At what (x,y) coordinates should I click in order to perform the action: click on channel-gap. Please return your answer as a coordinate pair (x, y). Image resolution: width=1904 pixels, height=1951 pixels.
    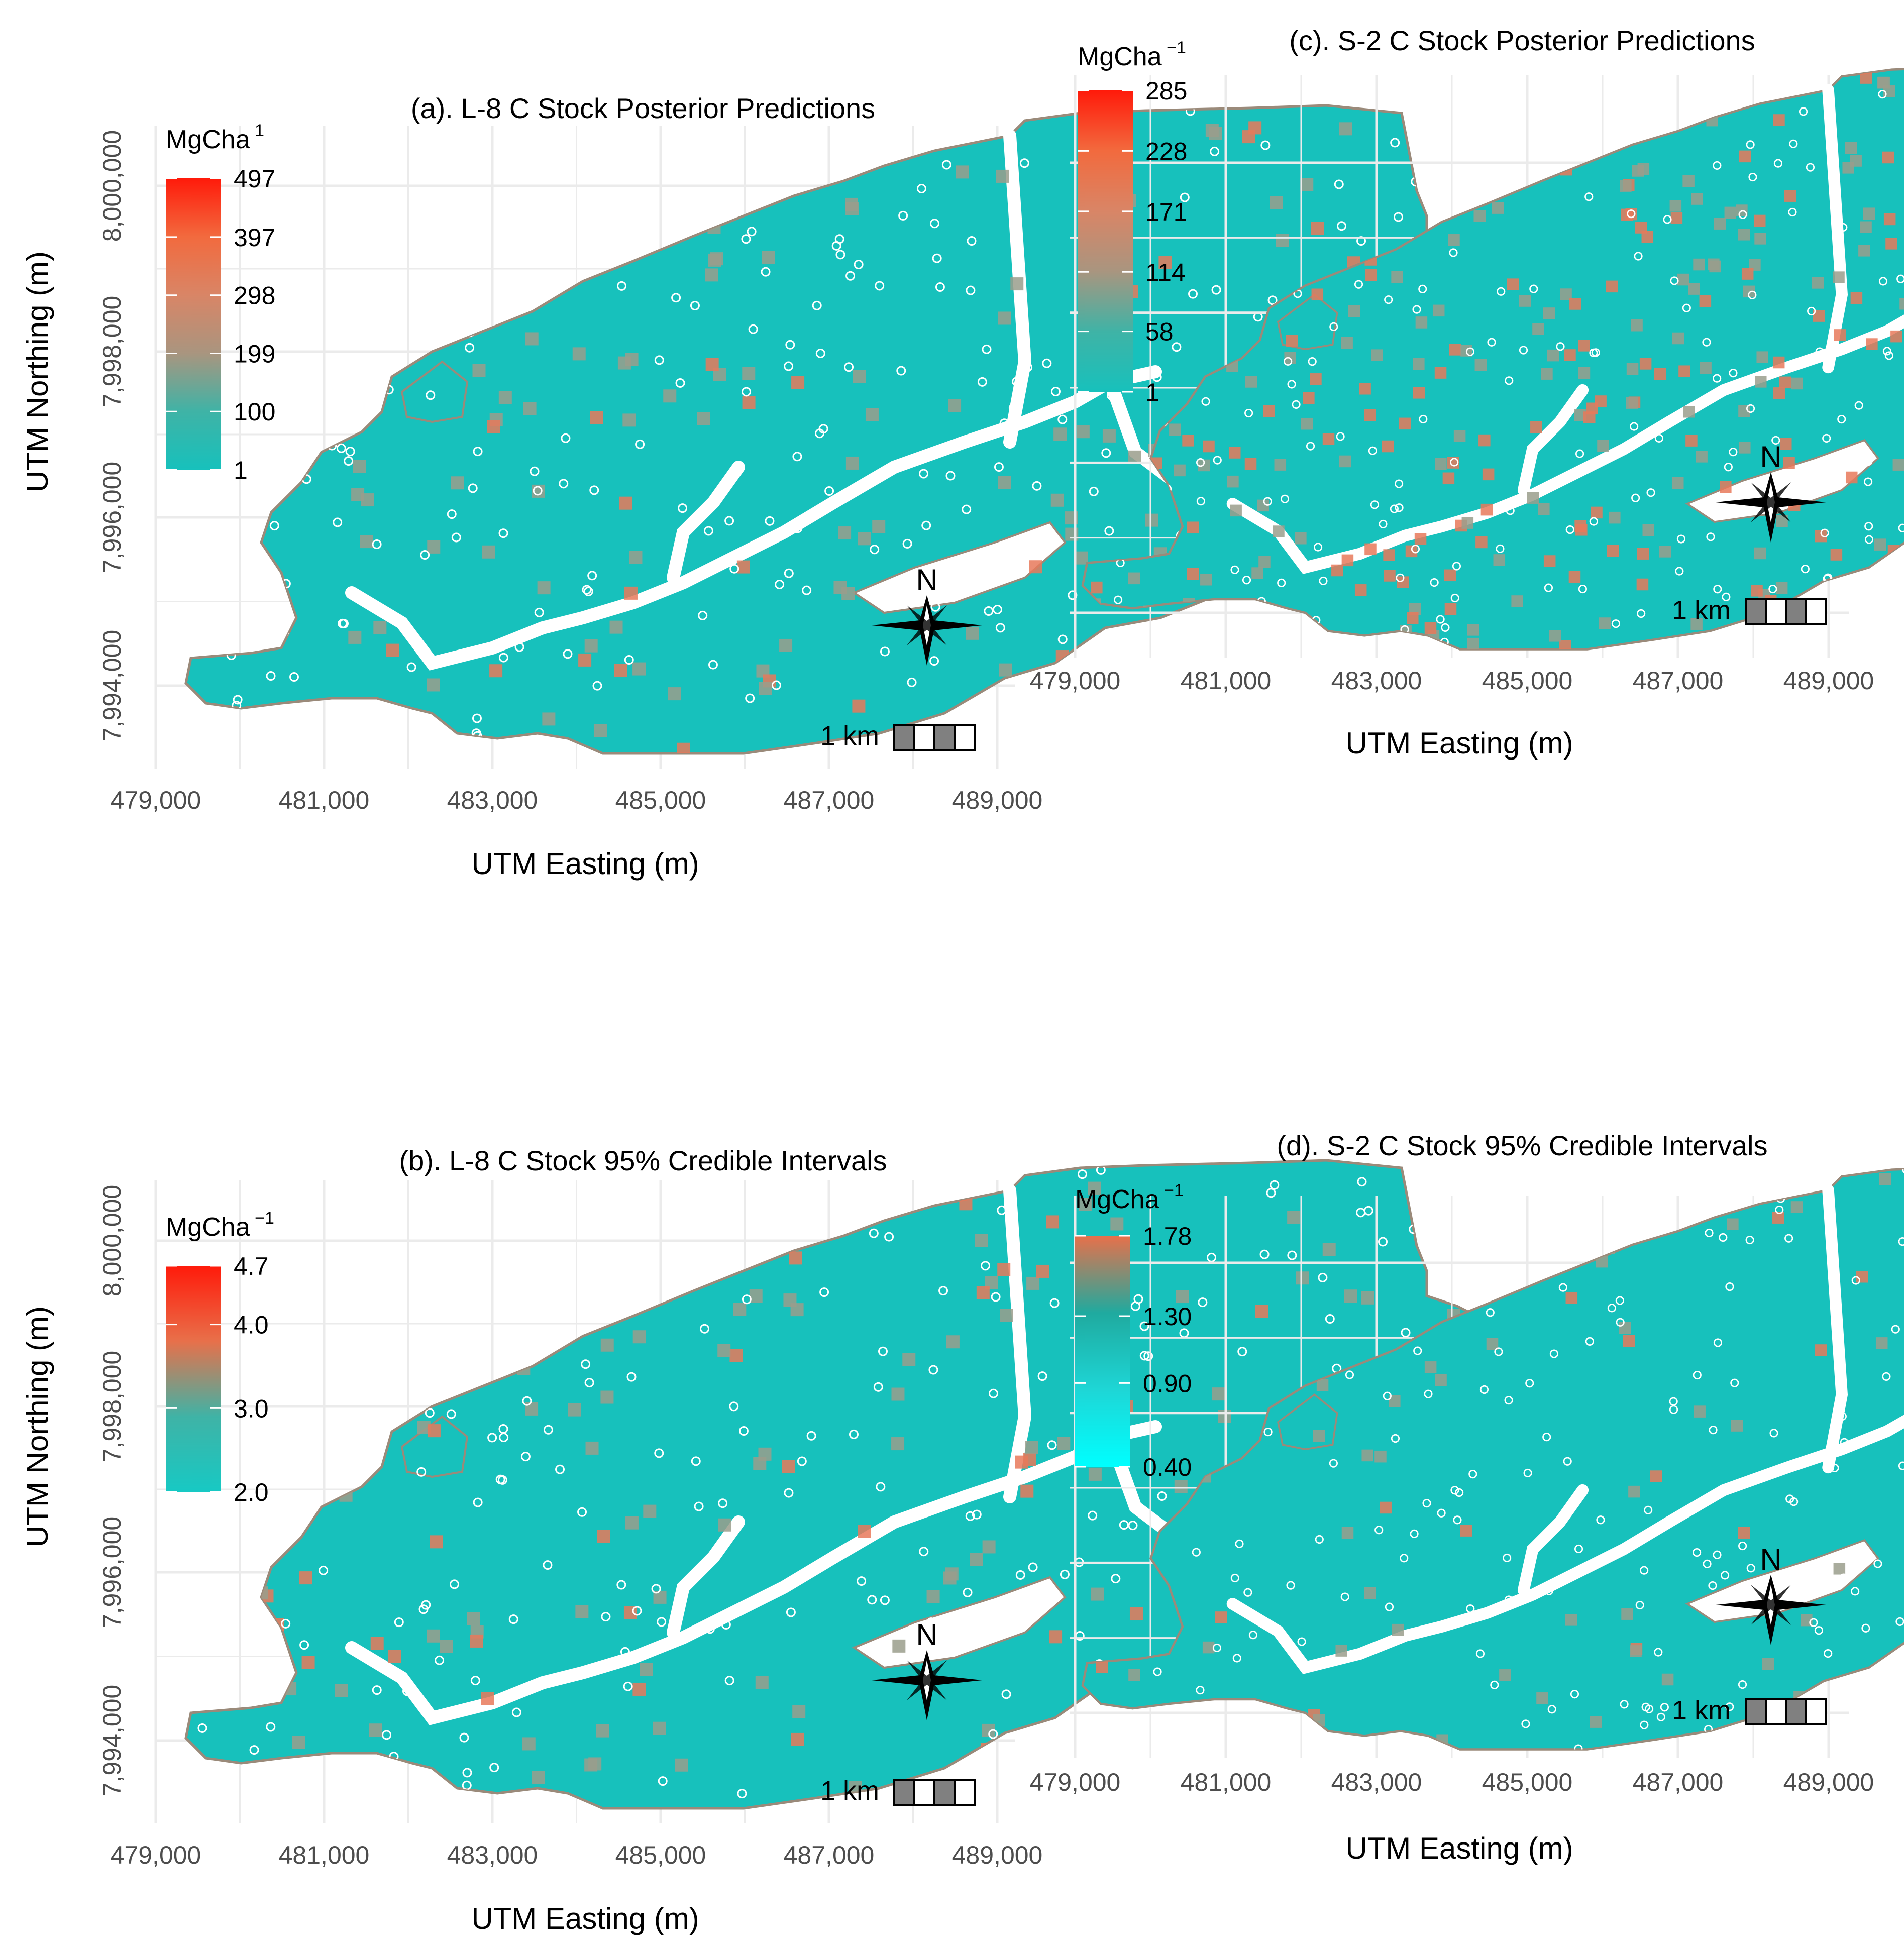
    Looking at the image, I should click on (593, 1638).